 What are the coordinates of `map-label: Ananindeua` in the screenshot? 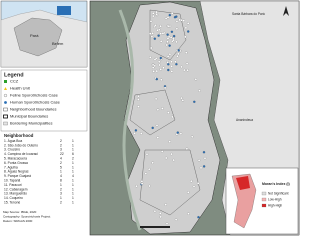 It's located at (244, 120).